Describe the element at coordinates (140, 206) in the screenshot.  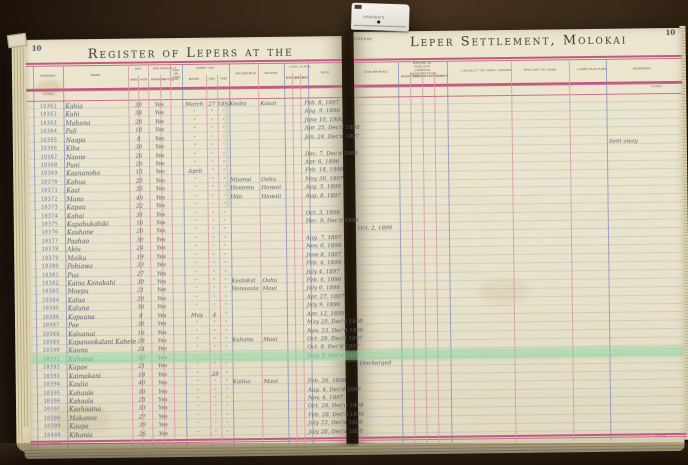
I see `cell-age: 22` at that location.